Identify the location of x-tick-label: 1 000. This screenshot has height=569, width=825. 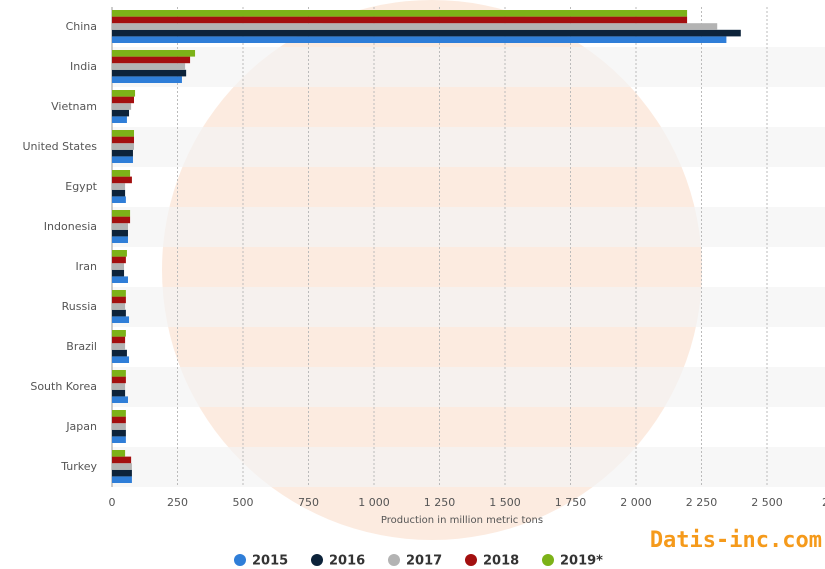
(374, 502).